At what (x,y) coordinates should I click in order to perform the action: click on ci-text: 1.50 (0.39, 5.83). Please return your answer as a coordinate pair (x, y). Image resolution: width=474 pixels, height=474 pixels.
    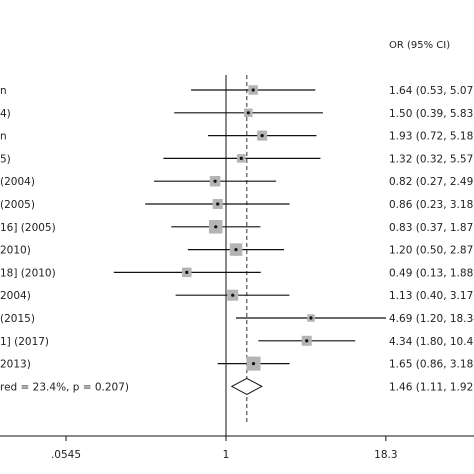
    Looking at the image, I should click on (431, 114).